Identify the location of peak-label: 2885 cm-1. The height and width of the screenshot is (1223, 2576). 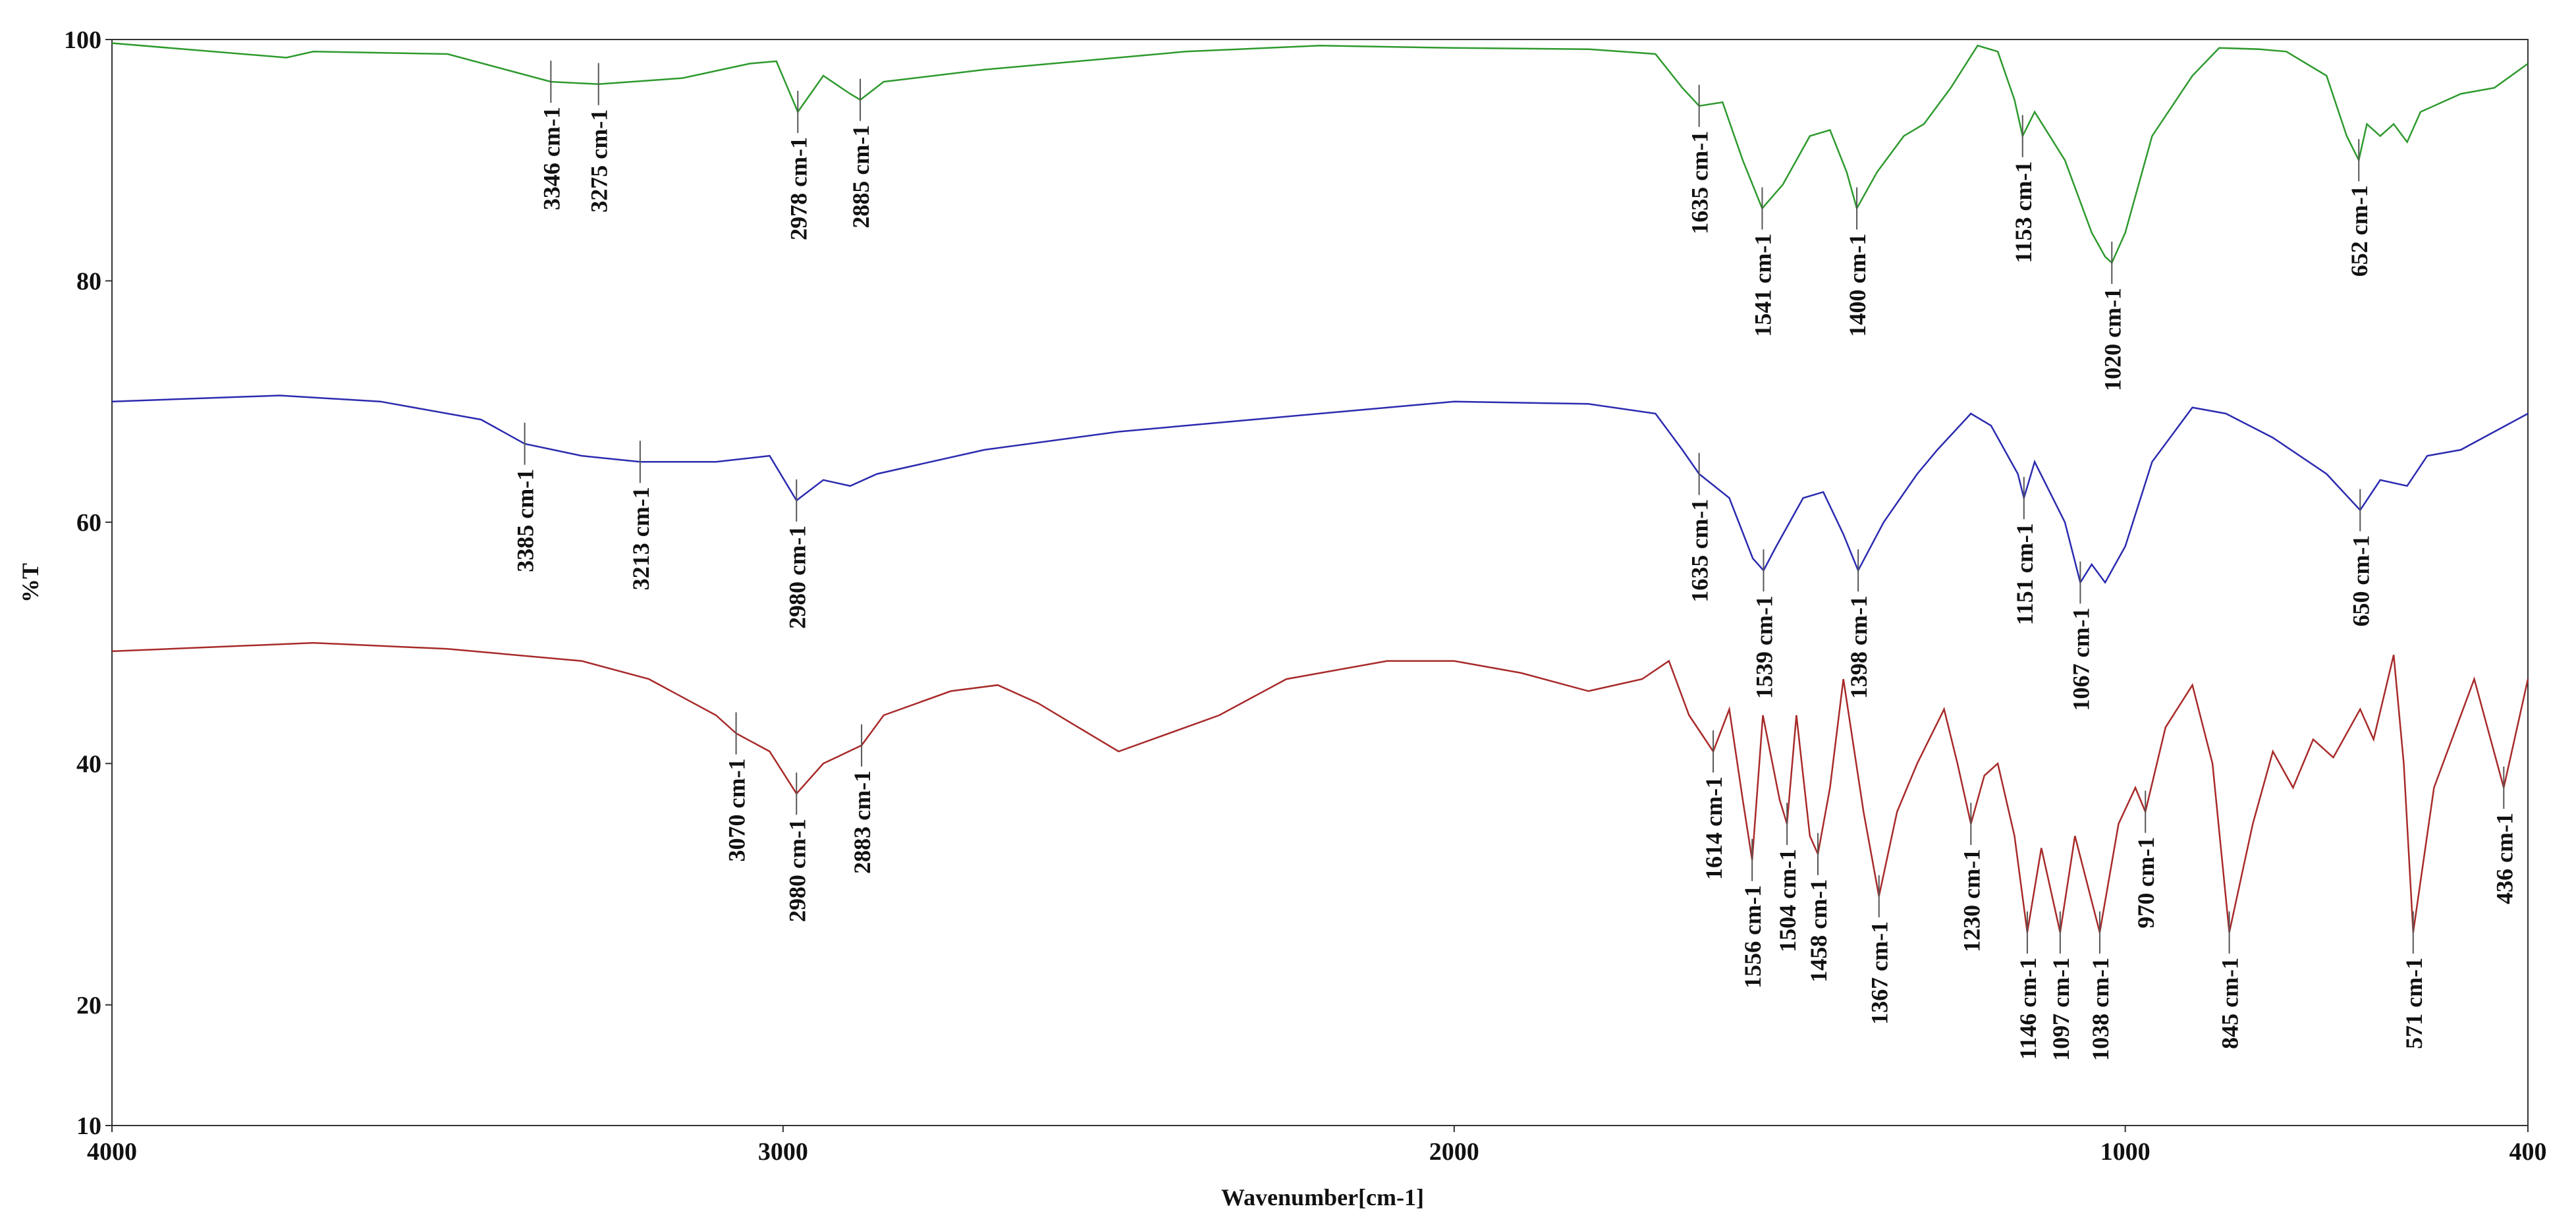
(861, 177).